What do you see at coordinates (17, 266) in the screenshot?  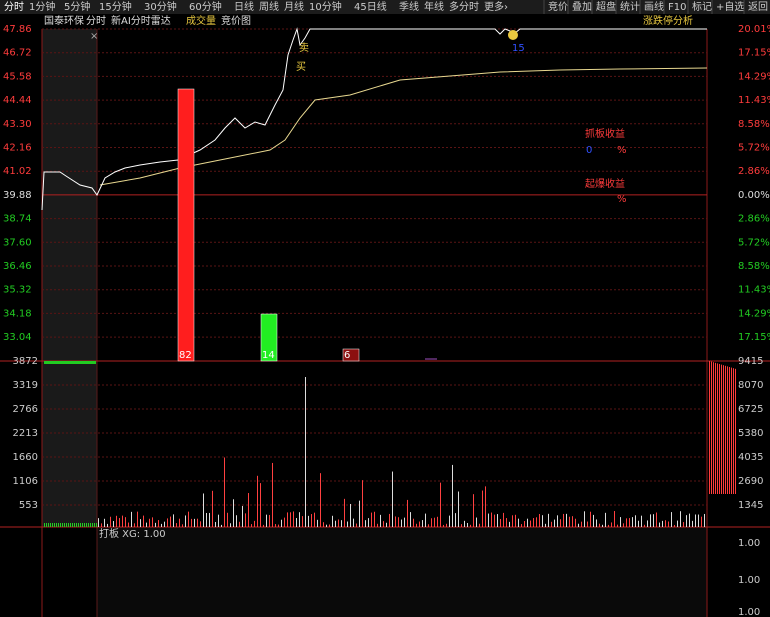 I see `price-label: 36.46` at bounding box center [17, 266].